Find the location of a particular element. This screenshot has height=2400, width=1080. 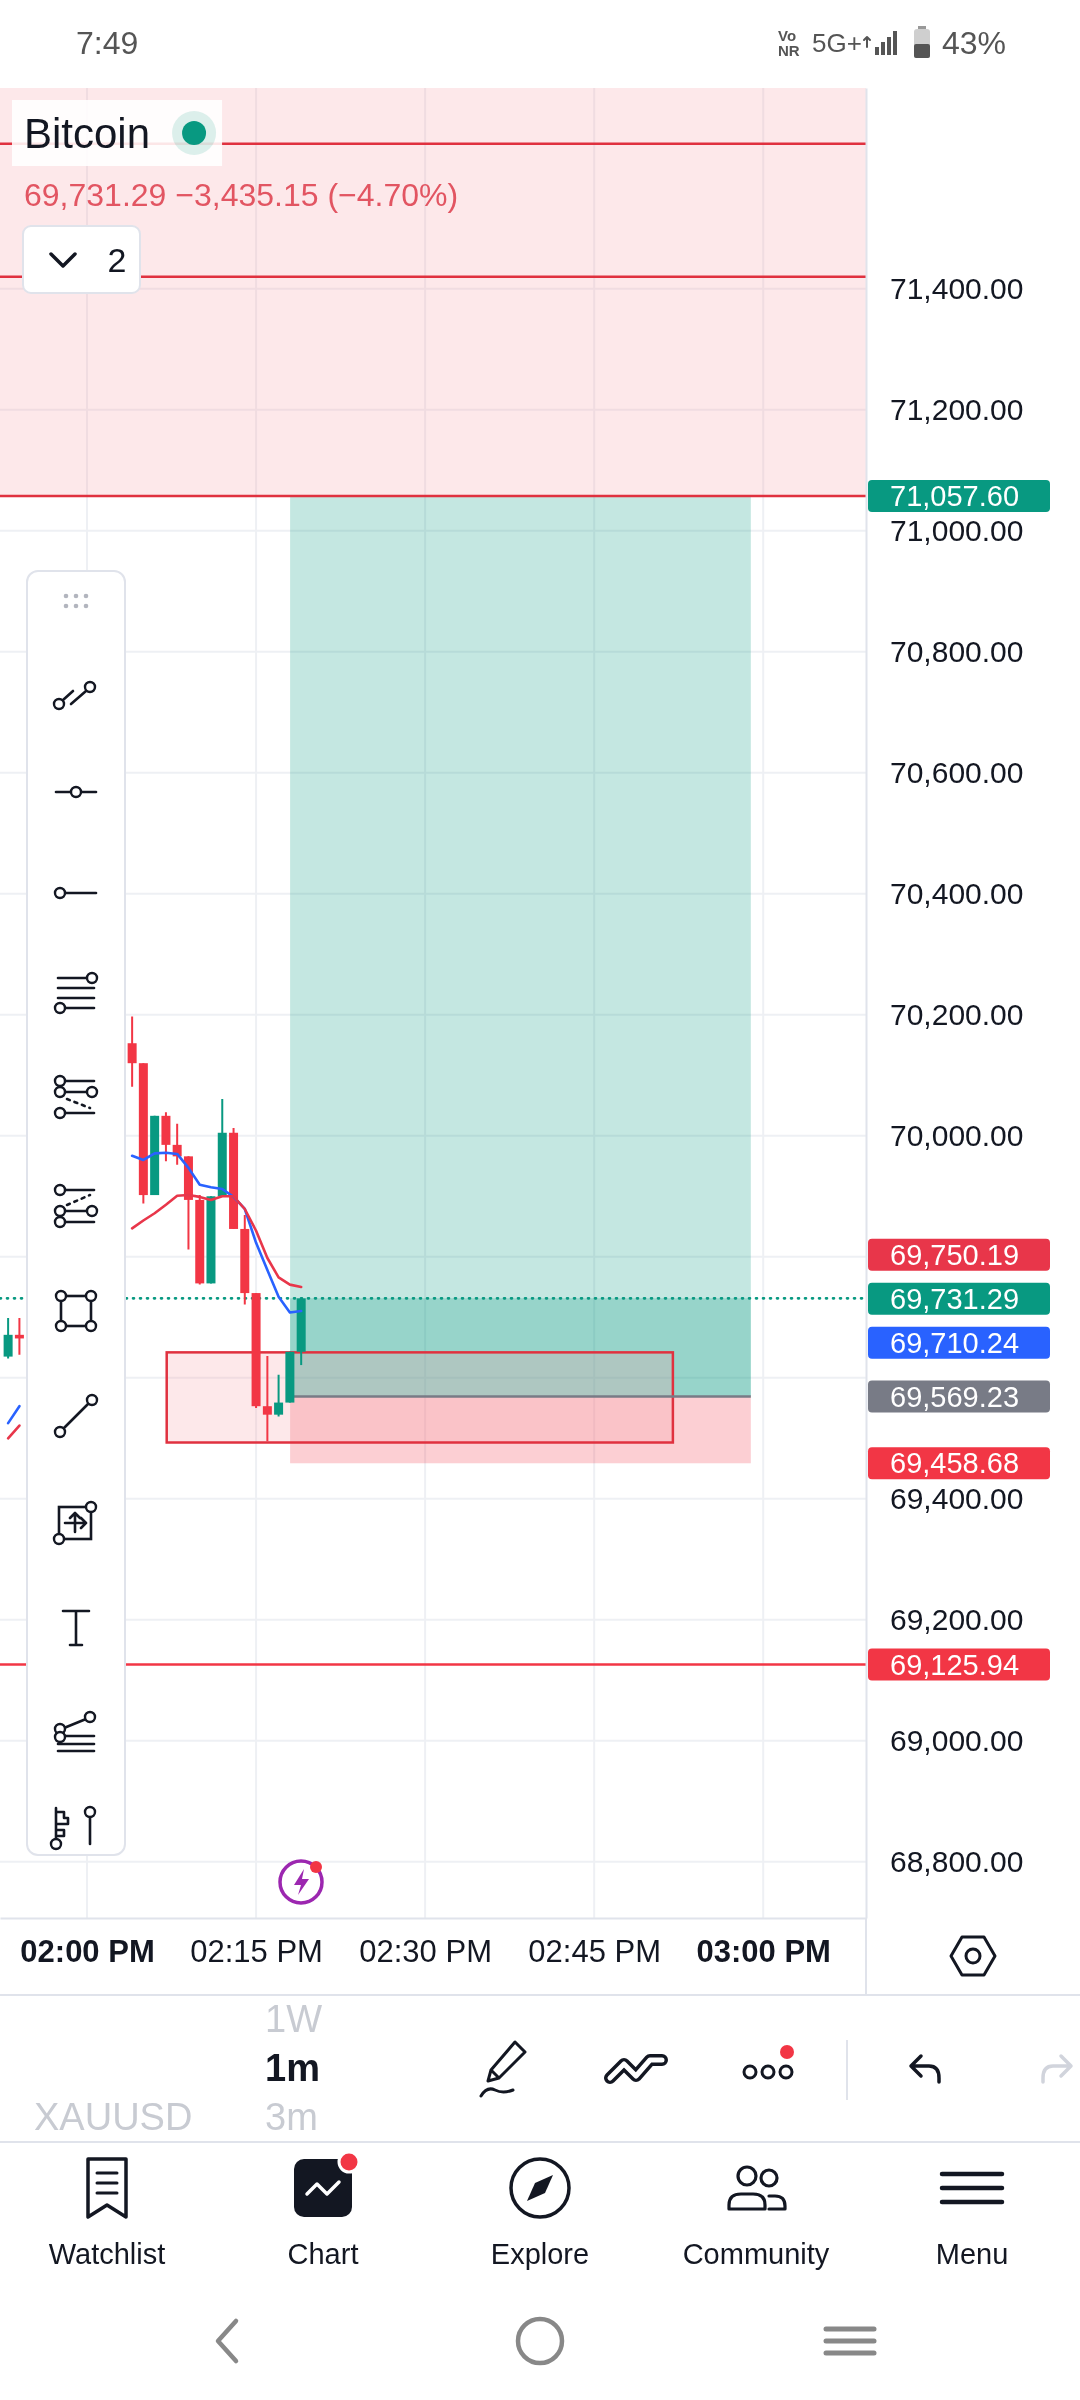

text: Vo is located at coordinates (787, 36).